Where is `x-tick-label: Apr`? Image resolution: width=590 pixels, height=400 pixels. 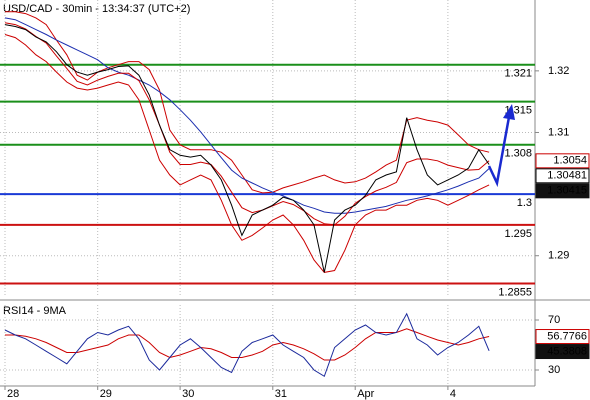
x-tick-label: Apr is located at coordinates (365, 394).